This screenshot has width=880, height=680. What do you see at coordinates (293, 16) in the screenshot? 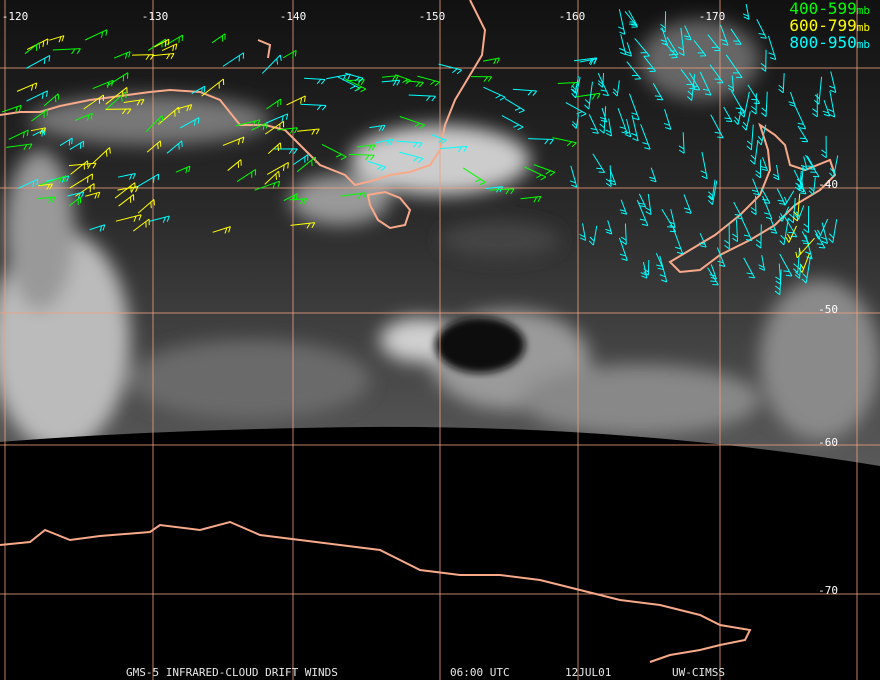
I see `lon-label: -140` at bounding box center [293, 16].